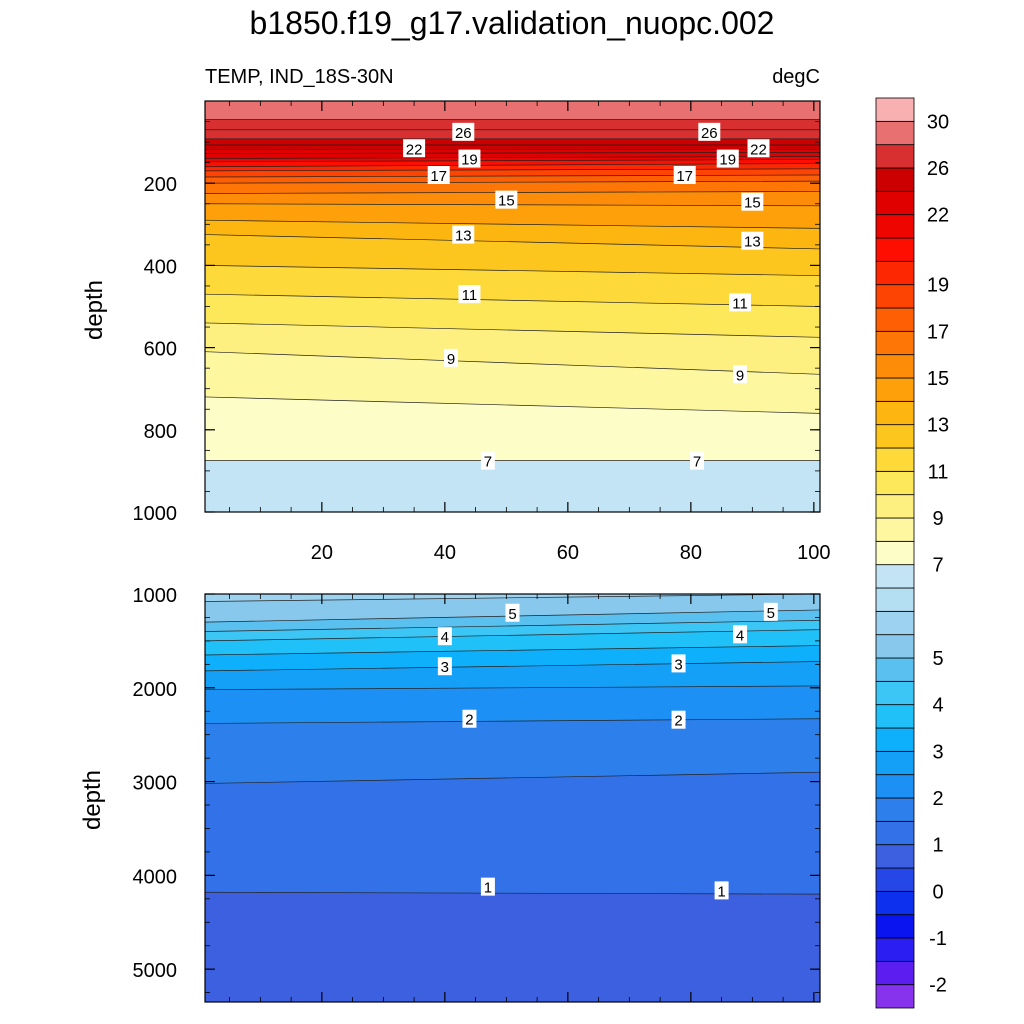 The width and height of the screenshot is (1024, 1024). I want to click on upper-ylabel: depth, so click(94, 310).